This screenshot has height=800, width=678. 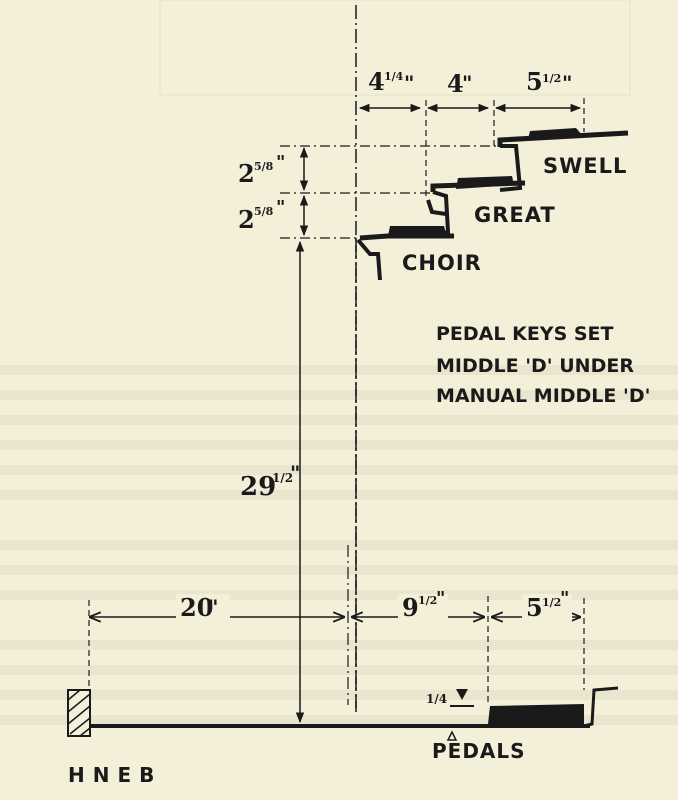 What do you see at coordinates (525, 334) in the screenshot?
I see `note-line-1: PEDAL KEYS SET` at bounding box center [525, 334].